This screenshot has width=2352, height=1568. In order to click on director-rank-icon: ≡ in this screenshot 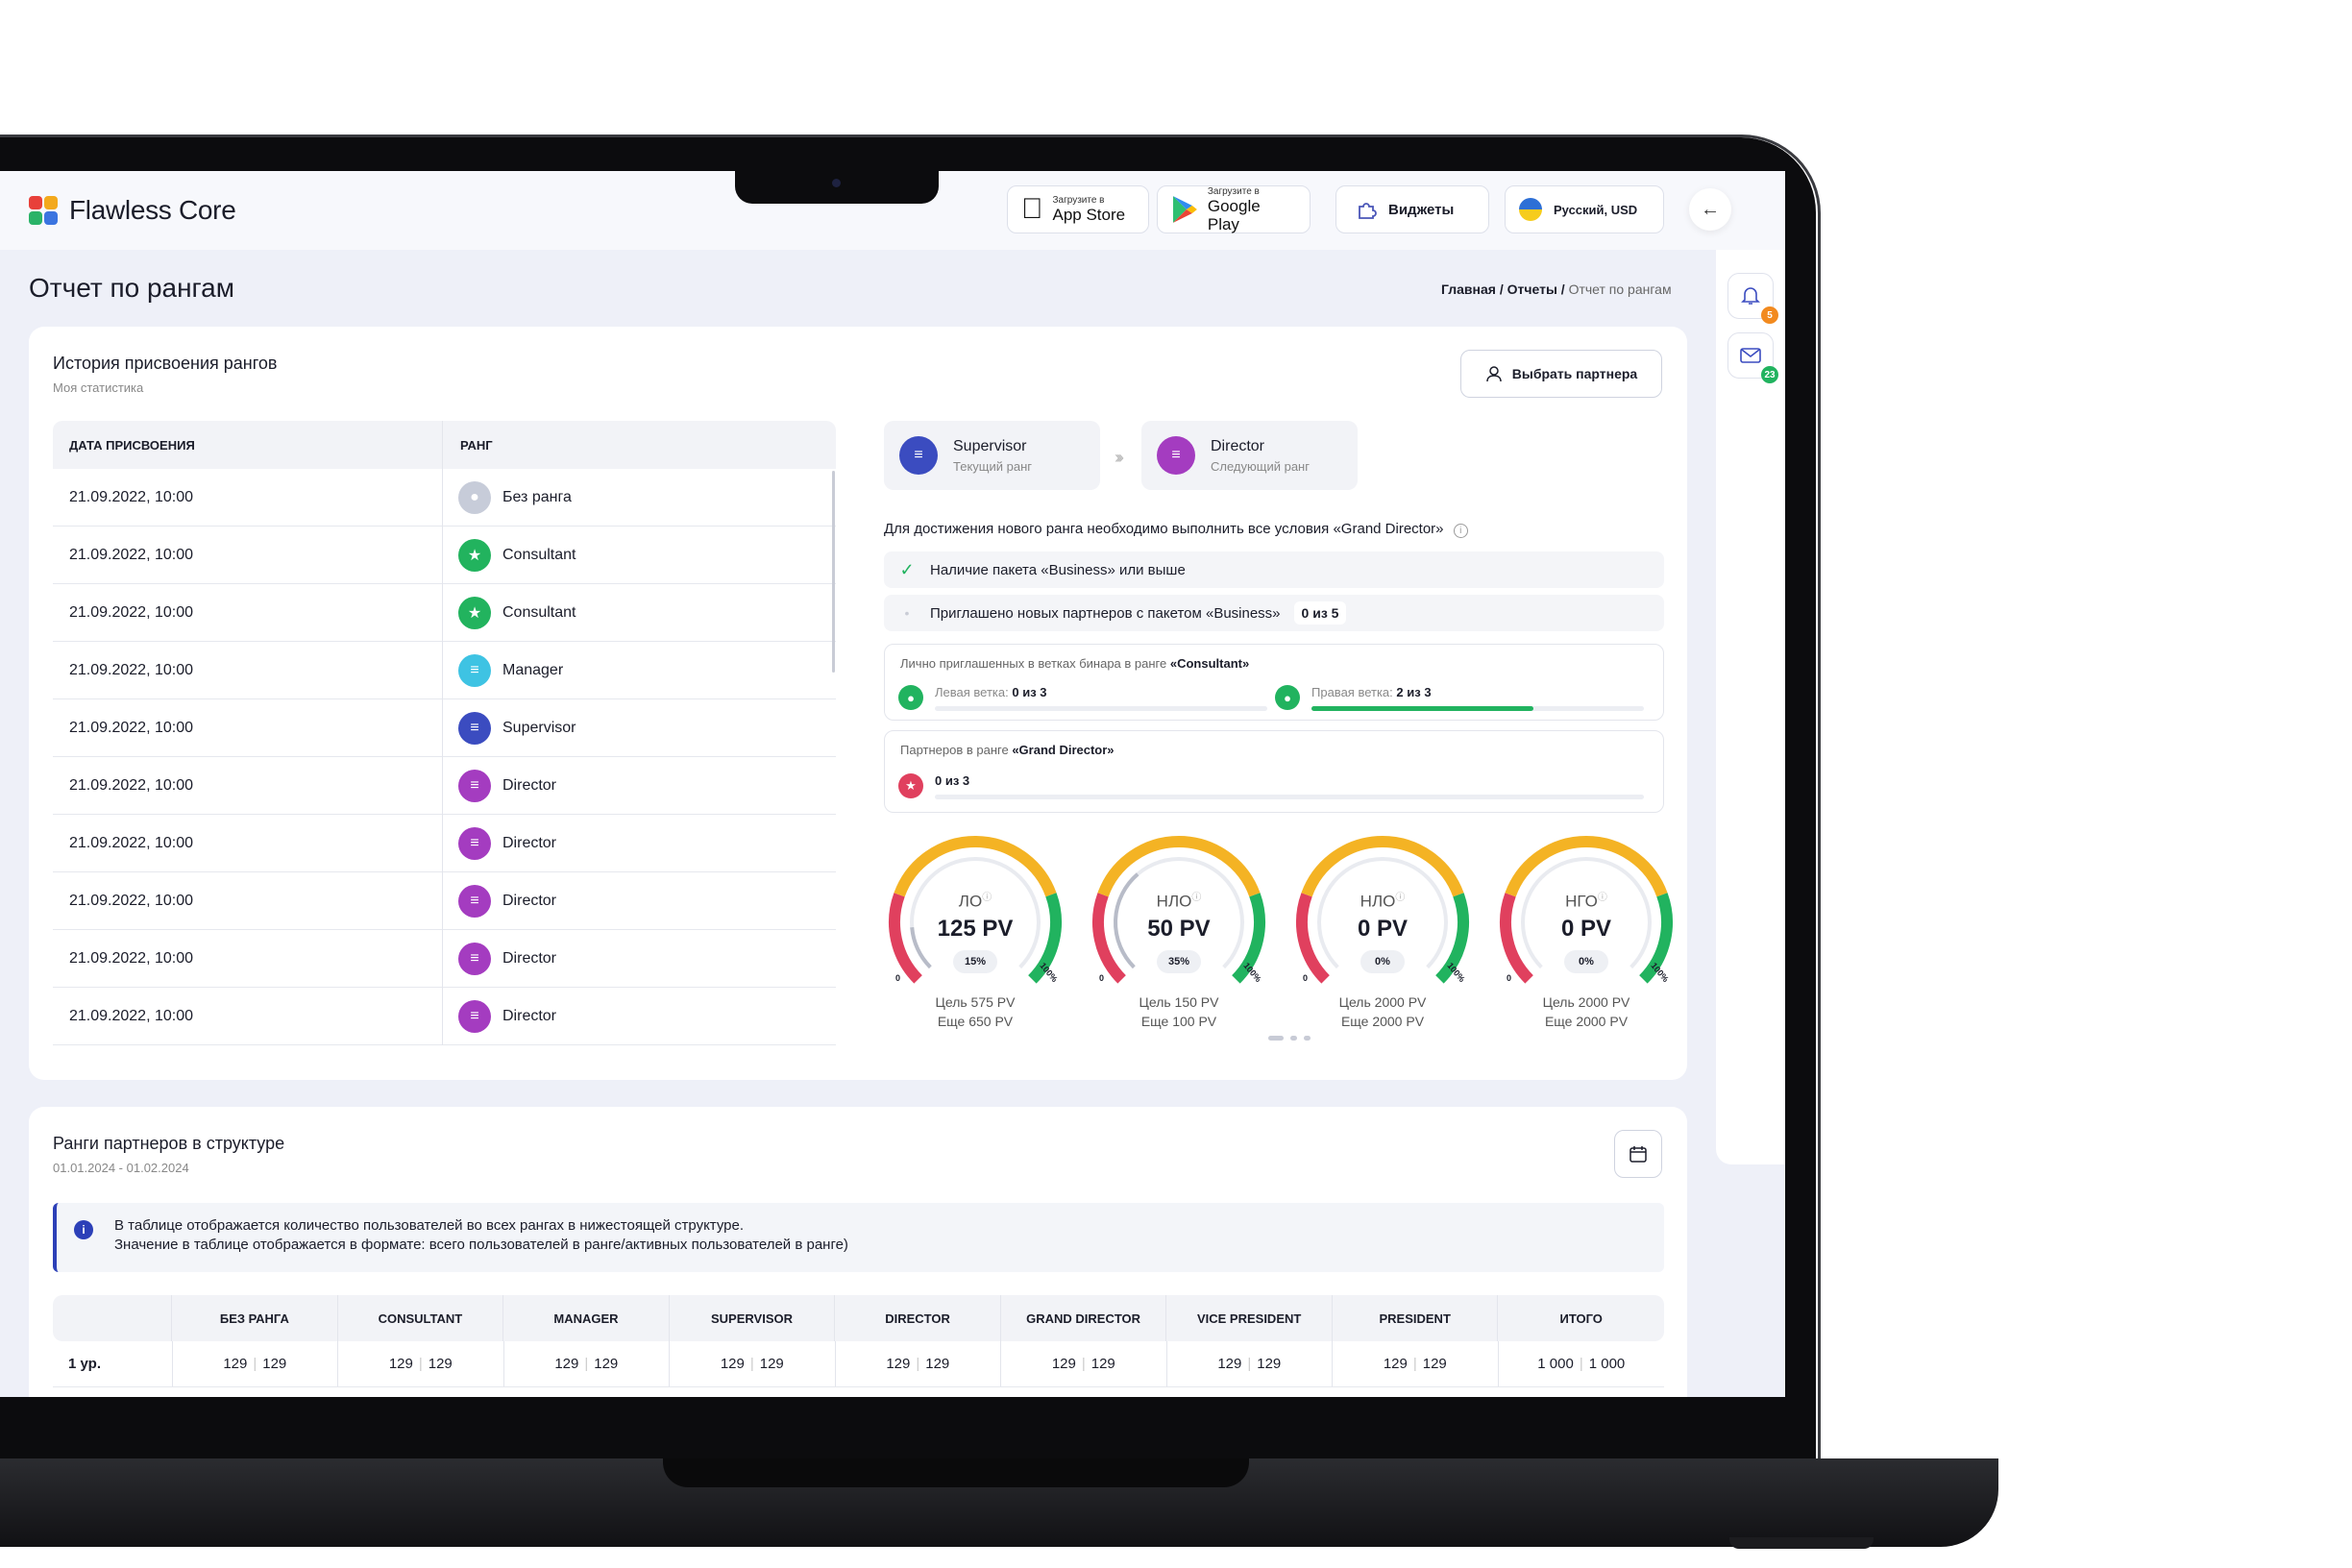, I will do `click(475, 843)`.